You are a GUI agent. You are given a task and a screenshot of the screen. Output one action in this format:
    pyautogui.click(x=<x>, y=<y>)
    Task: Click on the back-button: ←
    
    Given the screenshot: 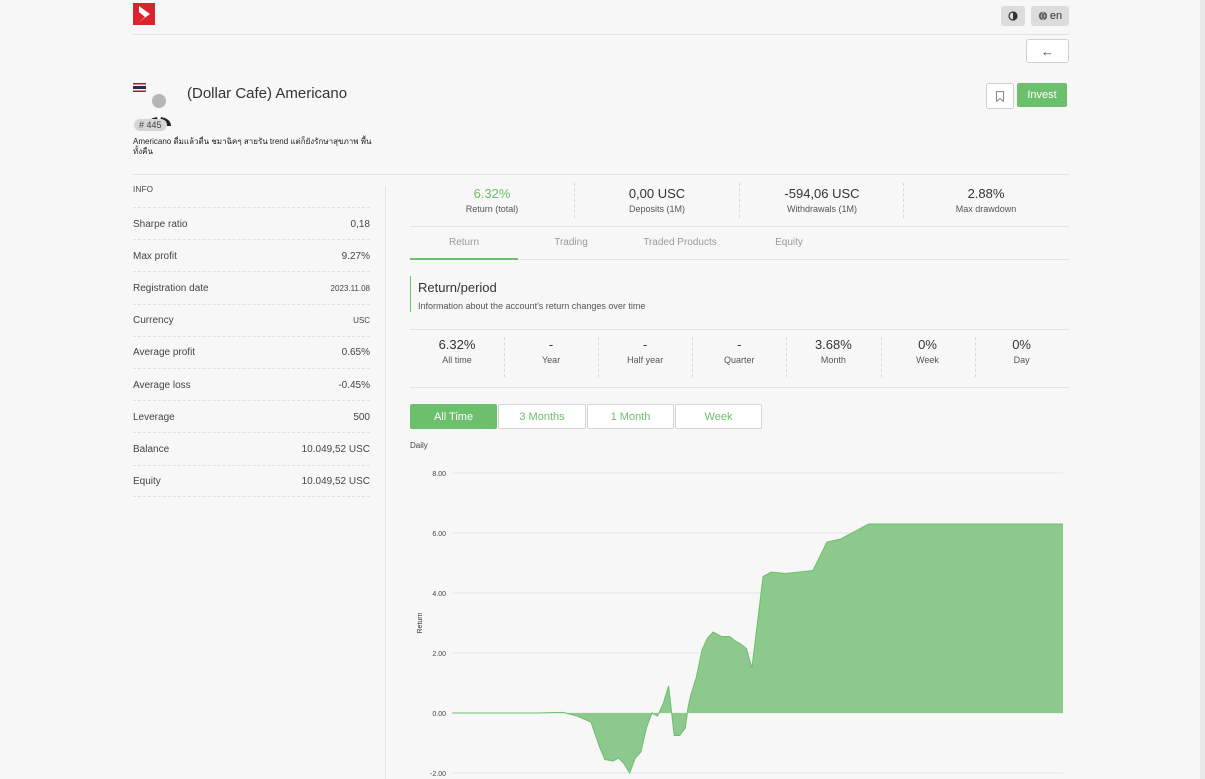 What is the action you would take?
    pyautogui.click(x=1047, y=51)
    